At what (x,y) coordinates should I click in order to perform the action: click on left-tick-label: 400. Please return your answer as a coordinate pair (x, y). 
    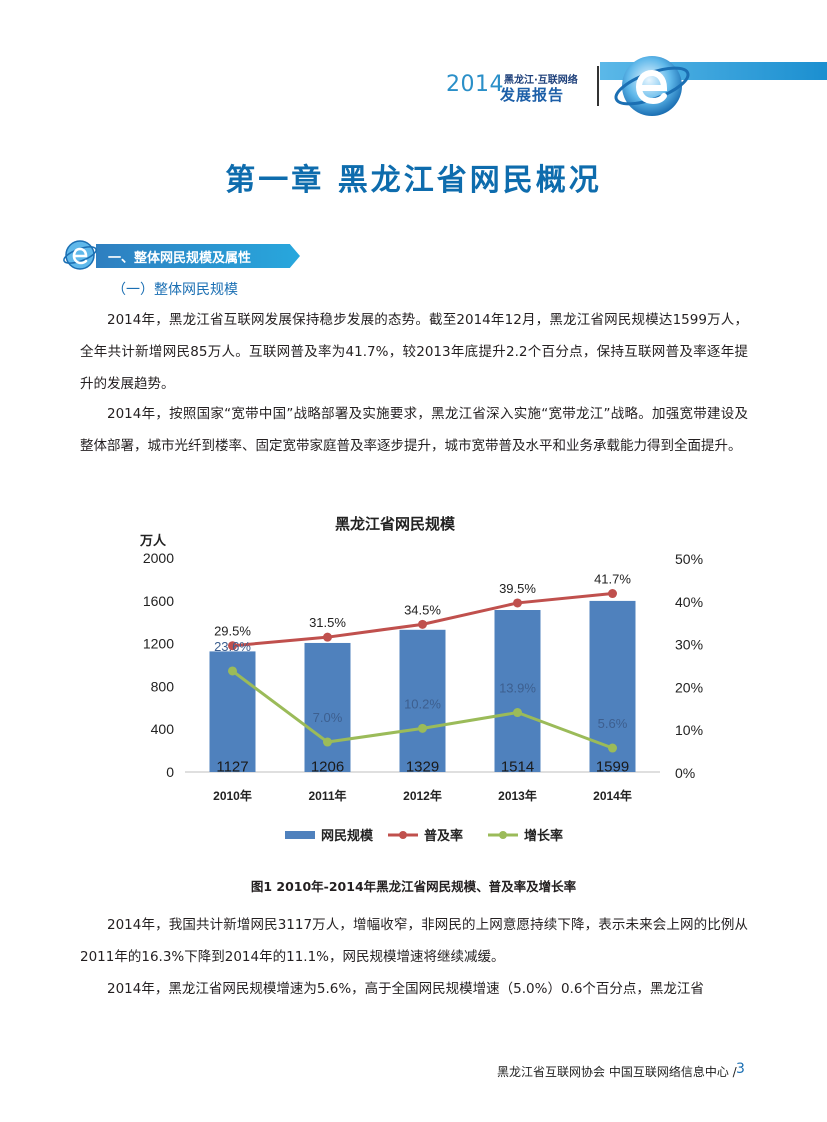
    Looking at the image, I should click on (163, 729).